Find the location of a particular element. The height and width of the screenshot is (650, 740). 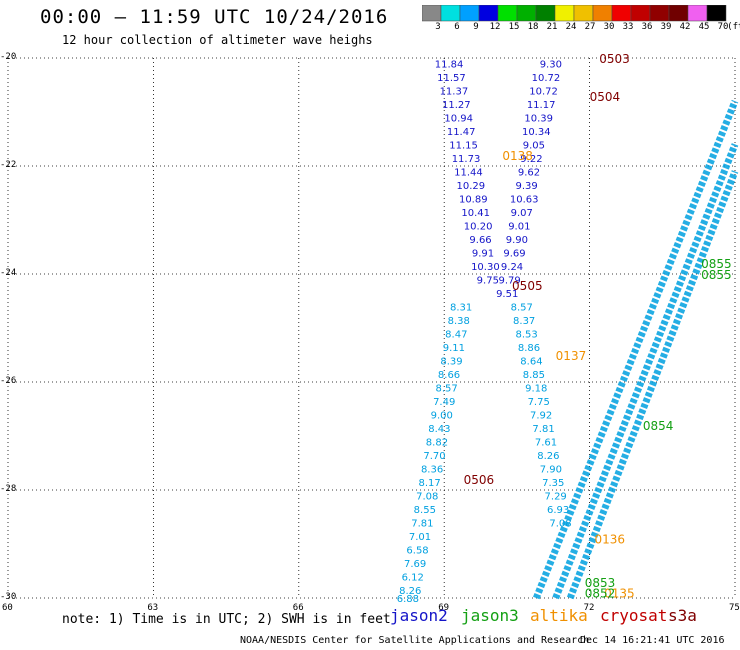

legend-label: 30 is located at coordinates (609, 27).